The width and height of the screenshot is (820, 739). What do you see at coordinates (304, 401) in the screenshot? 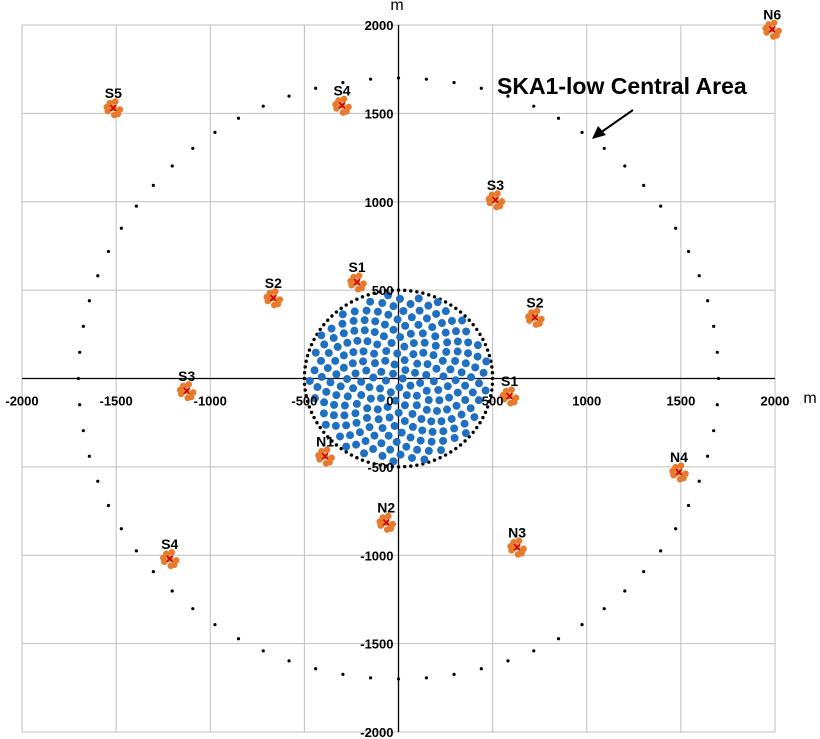
I see `x-tick-label: -500` at bounding box center [304, 401].